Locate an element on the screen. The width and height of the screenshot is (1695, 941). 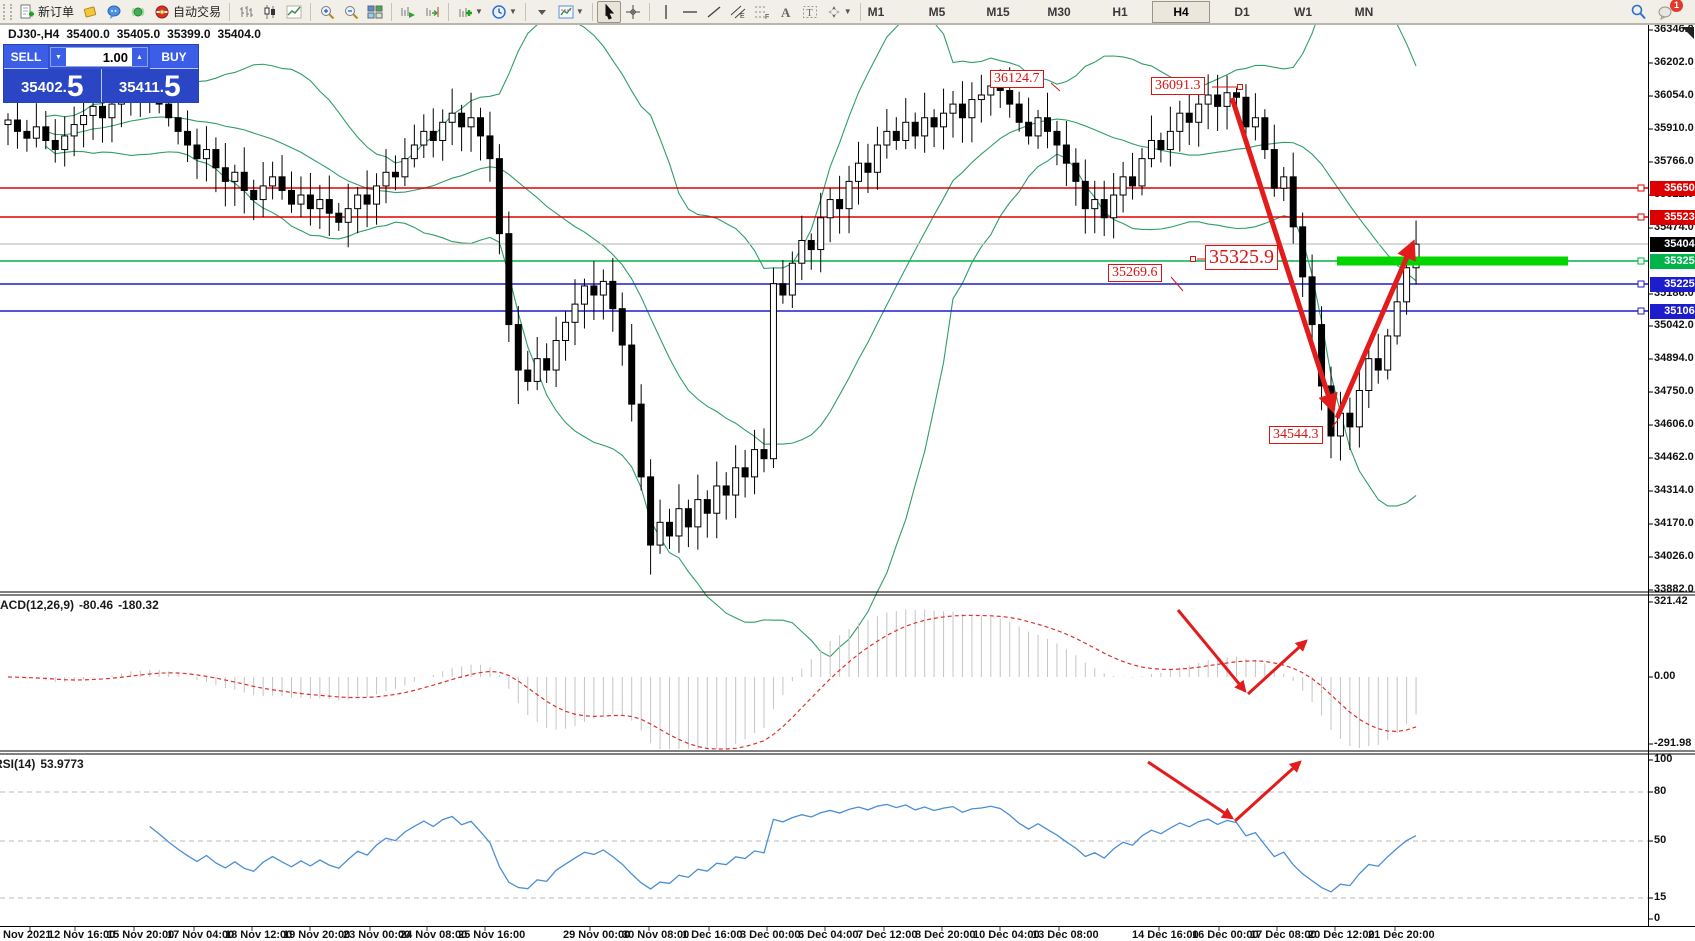
bar-chart-icon is located at coordinates (247, 11).